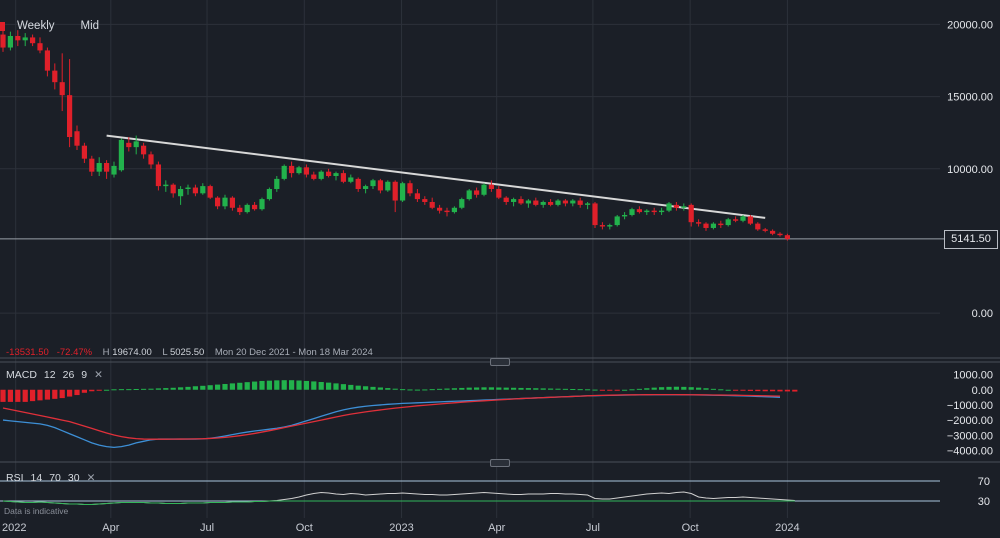  I want to click on time-axis-label: Apr, so click(496, 528).